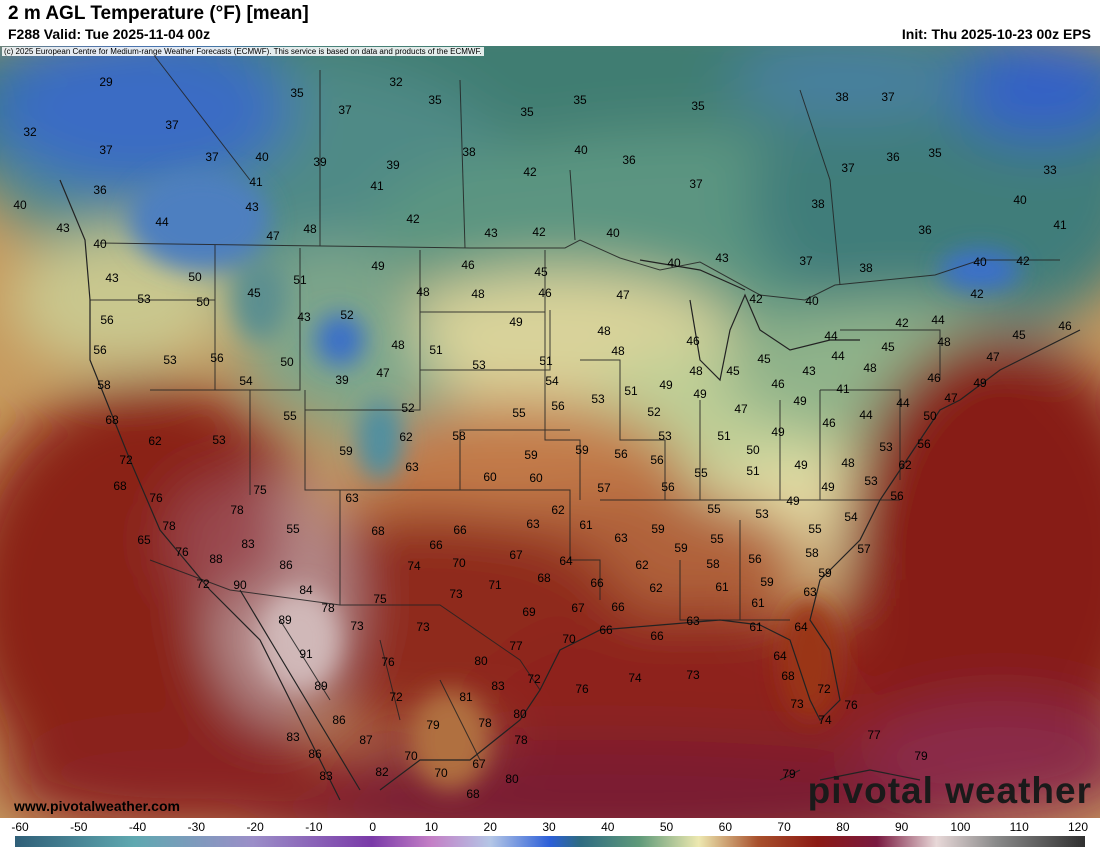  What do you see at coordinates (801, 627) in the screenshot?
I see `temperature-label: 64` at bounding box center [801, 627].